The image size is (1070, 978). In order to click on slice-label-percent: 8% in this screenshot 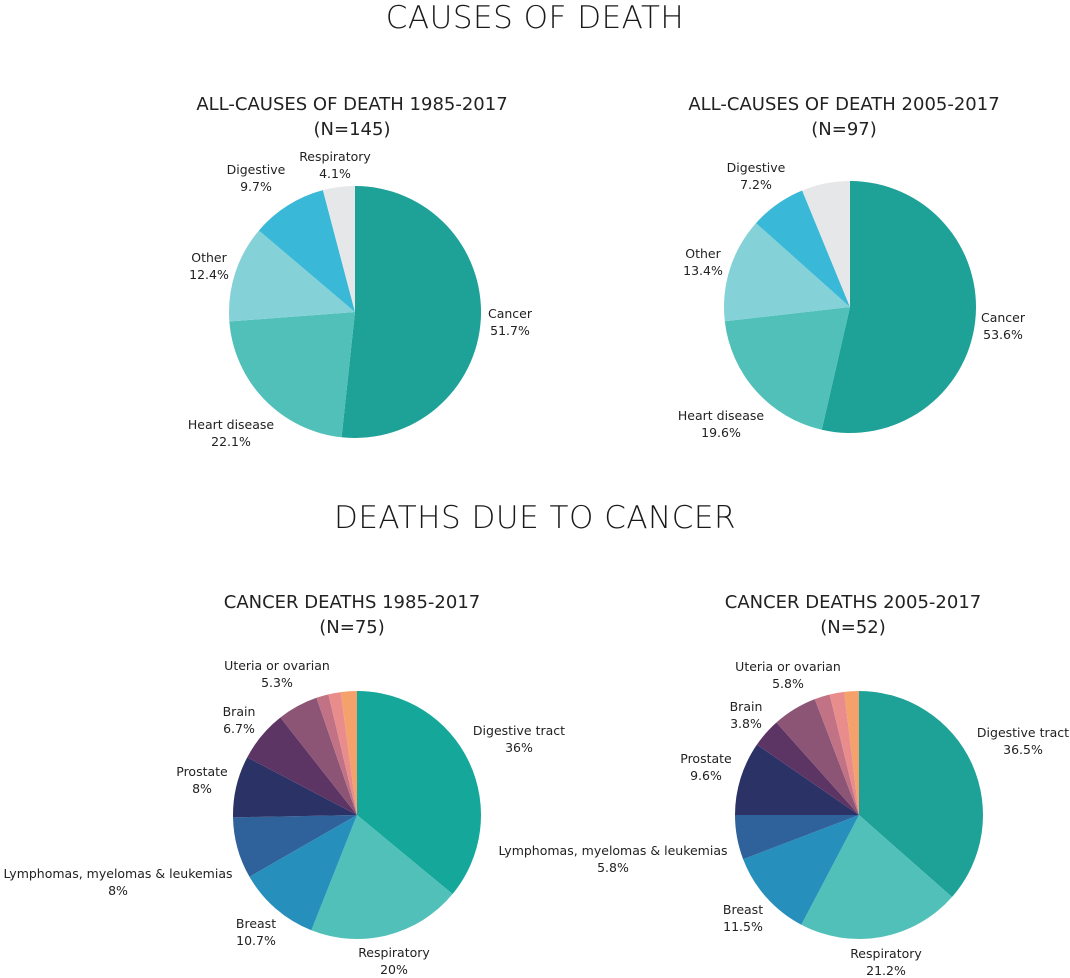, I will do `click(118, 890)`.